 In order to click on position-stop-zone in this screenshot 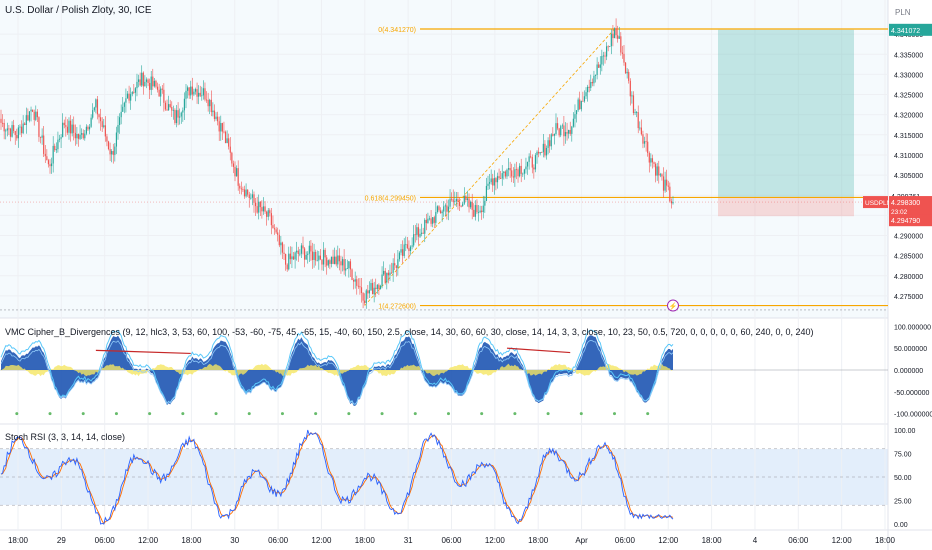, I will do `click(786, 207)`.